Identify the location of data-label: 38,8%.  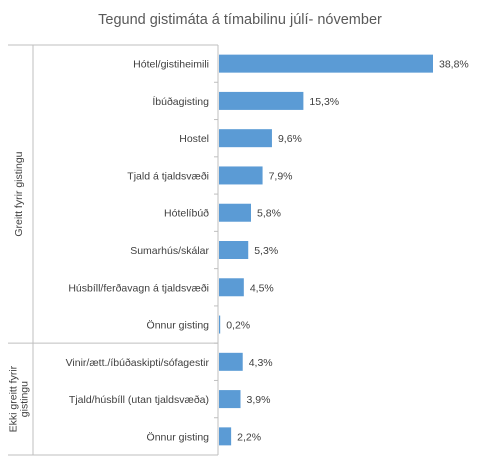
(454, 65).